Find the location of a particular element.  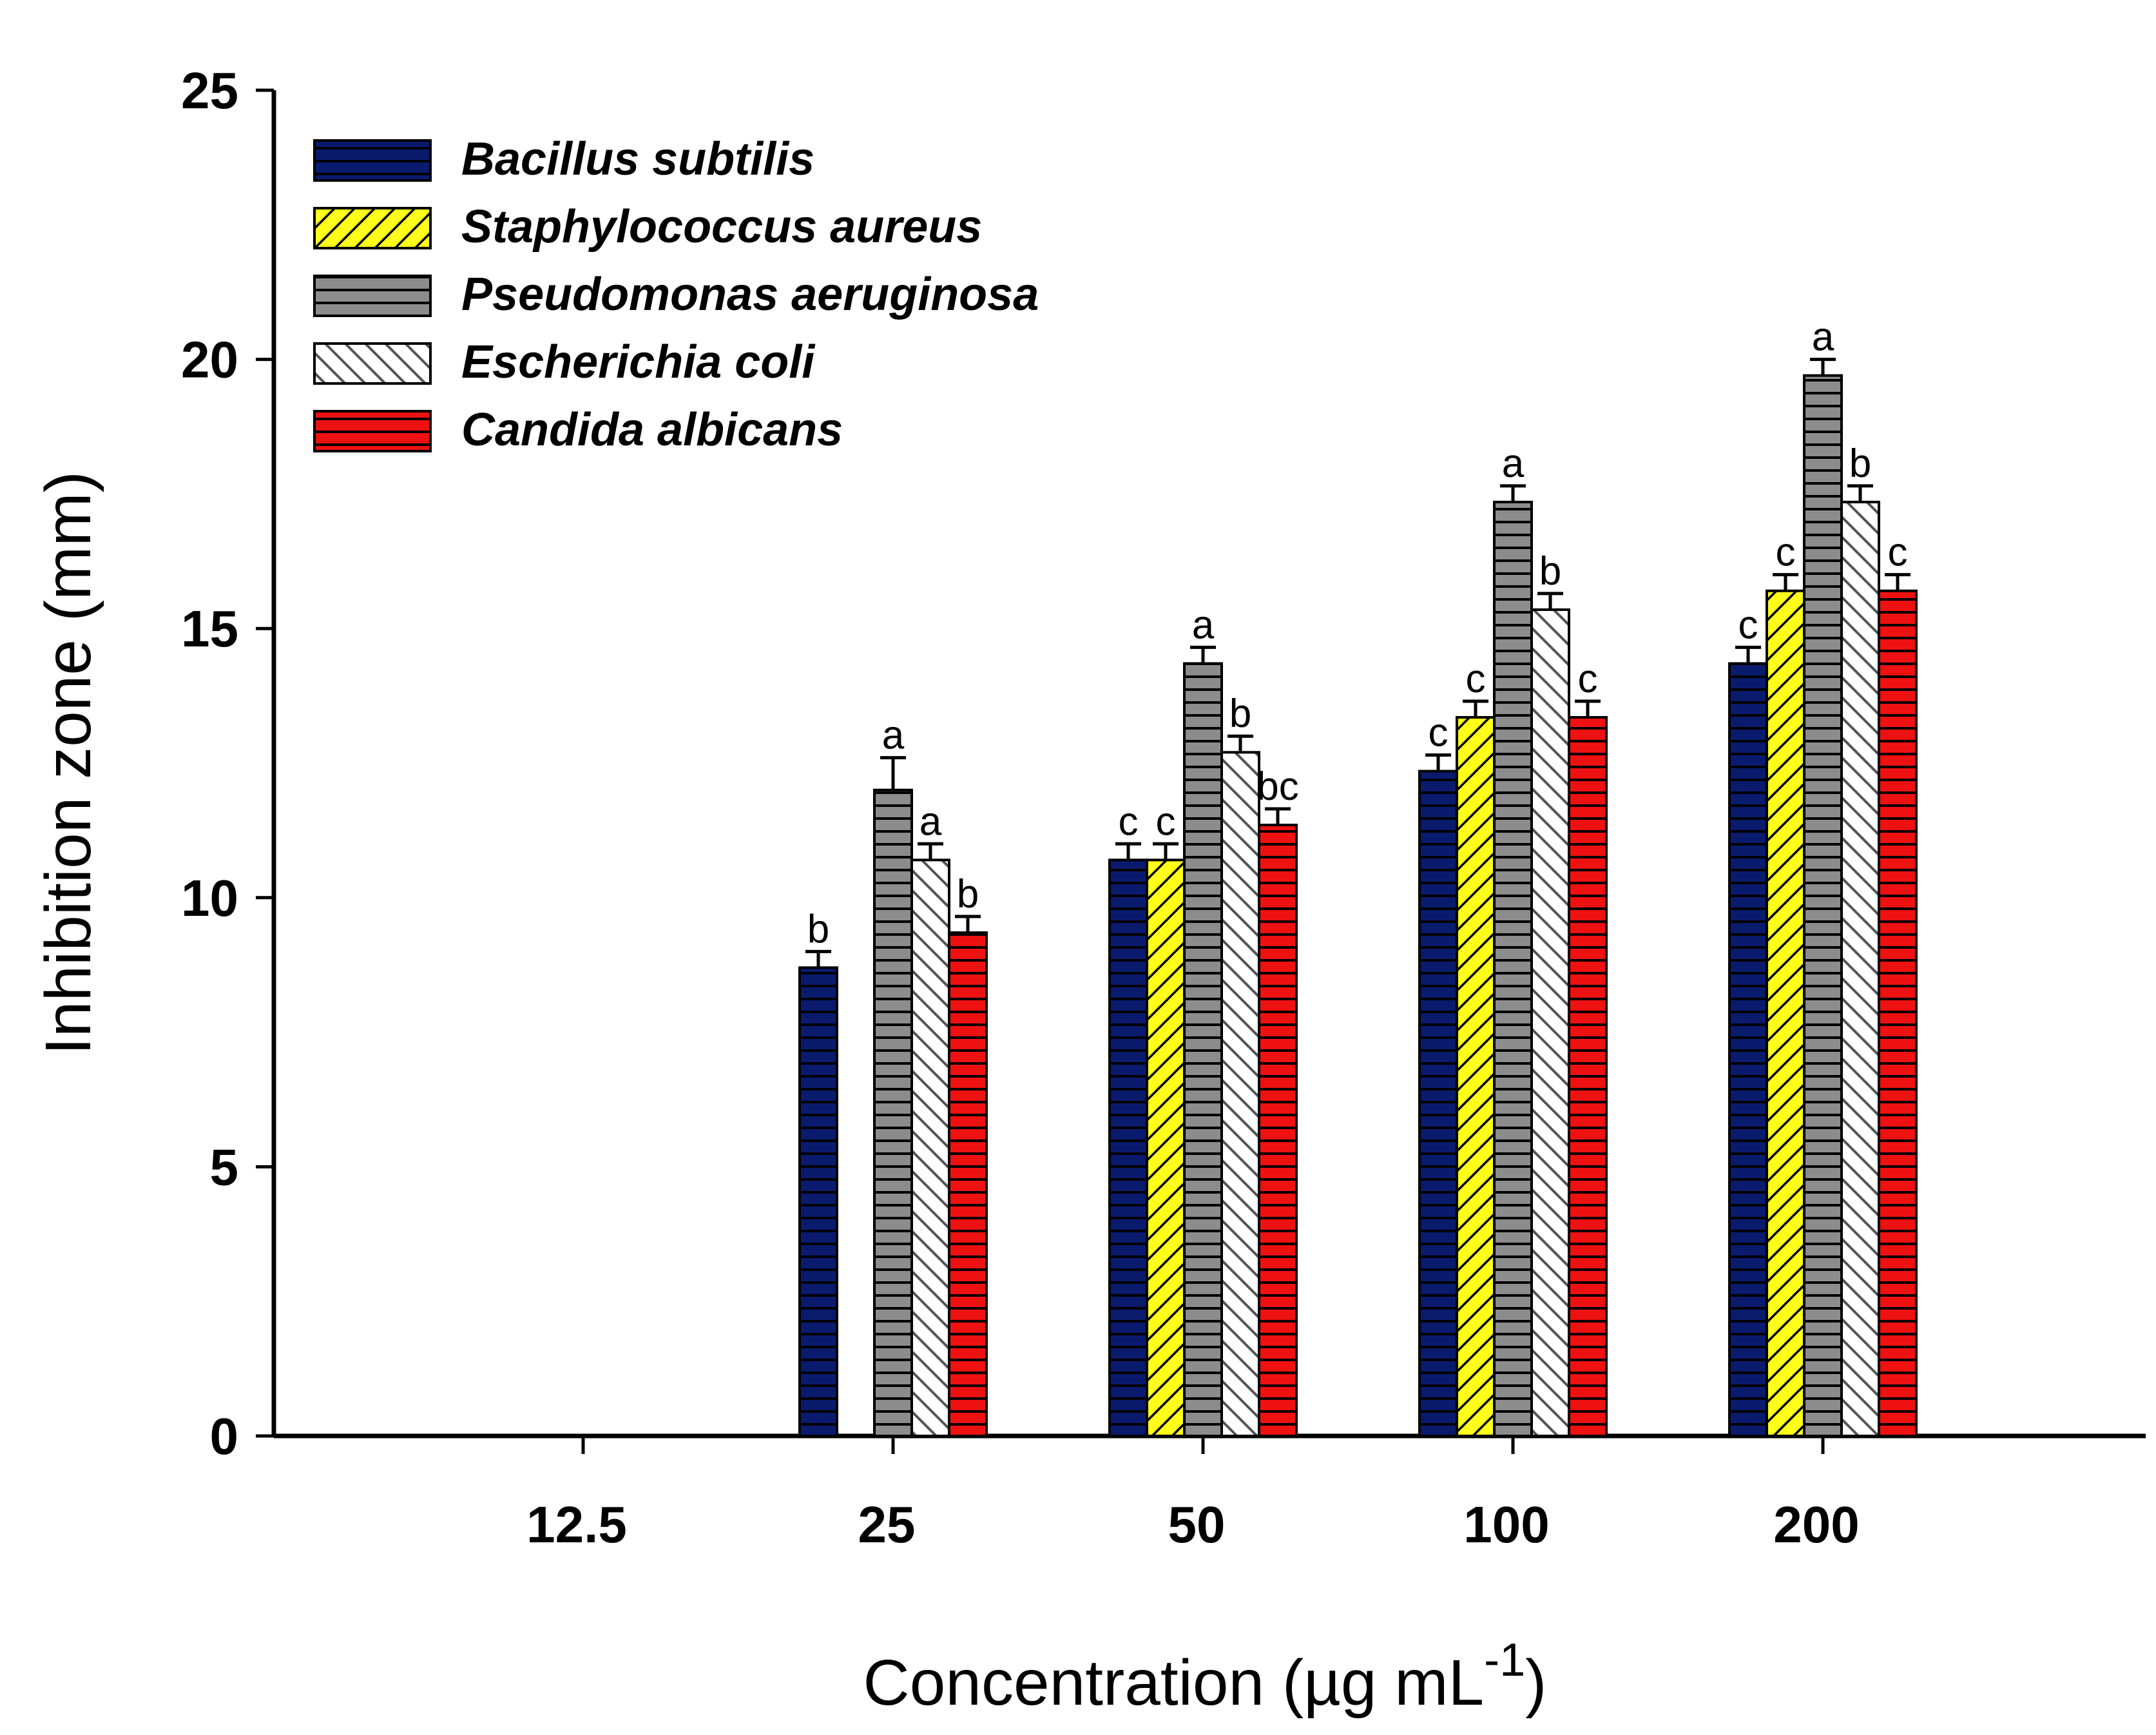

x-axis-title-main: Concentration (µg mL is located at coordinates (1174, 1683).